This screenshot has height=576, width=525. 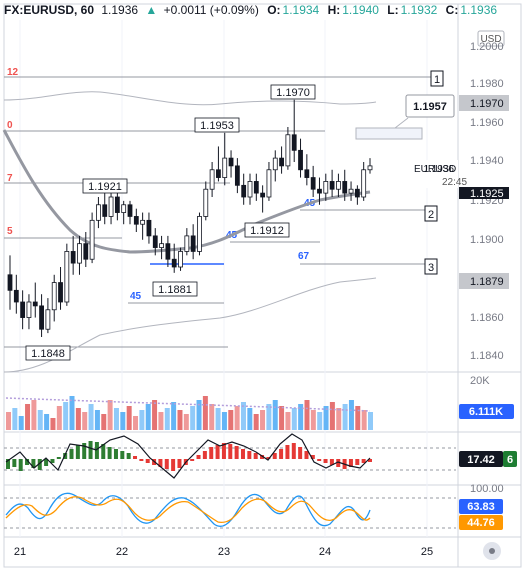 What do you see at coordinates (325, 552) in the screenshot?
I see `time-tick: 24` at bounding box center [325, 552].